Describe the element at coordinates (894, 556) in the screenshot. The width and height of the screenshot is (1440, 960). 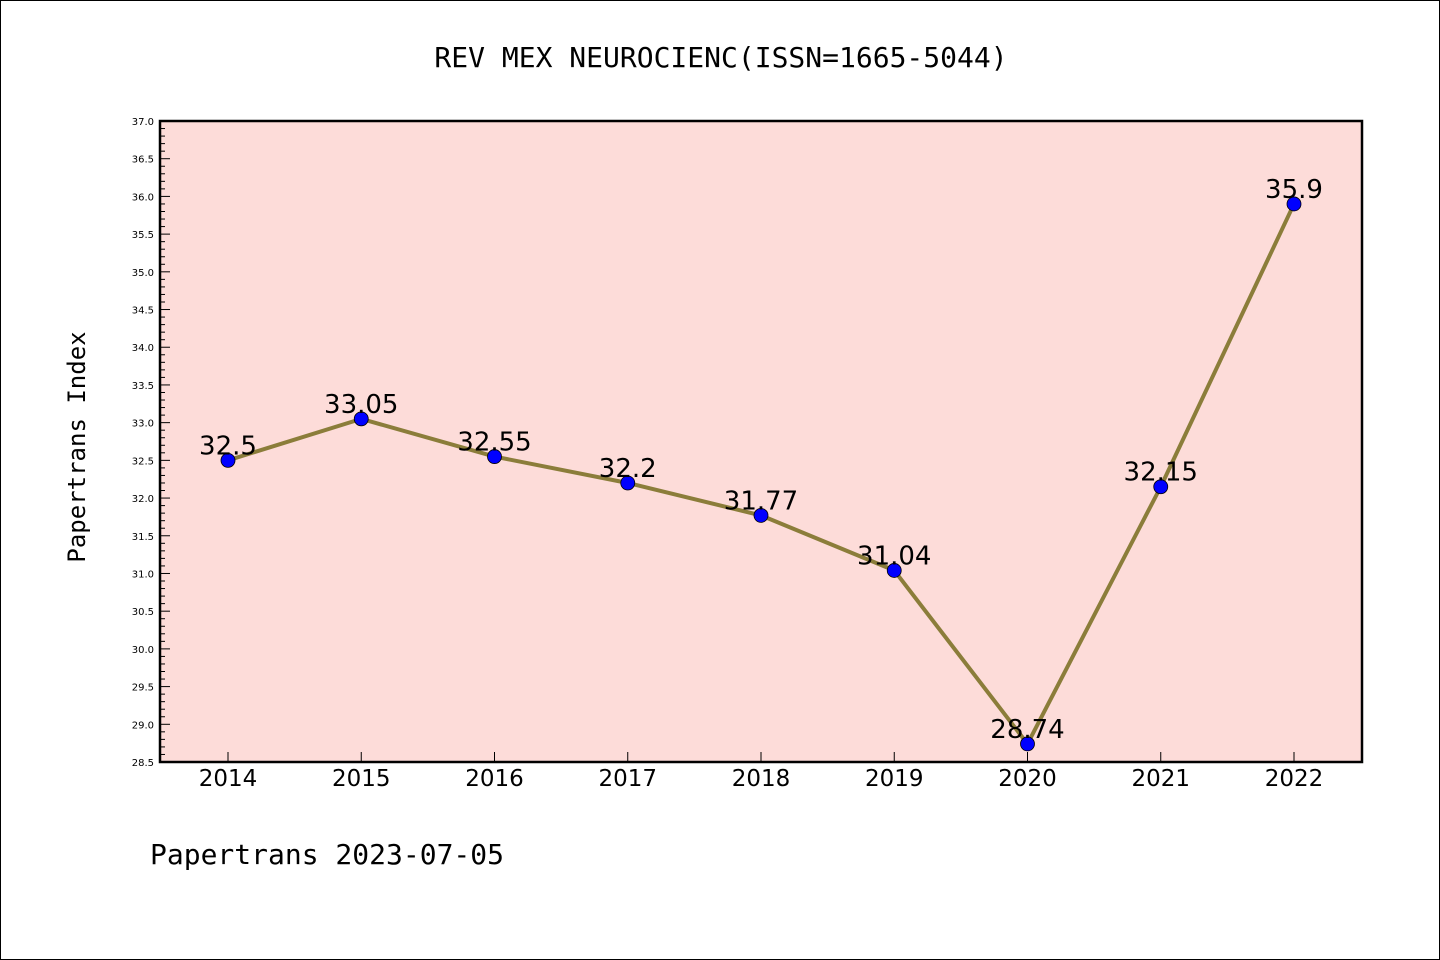
I see `data-label: 31.04` at that location.